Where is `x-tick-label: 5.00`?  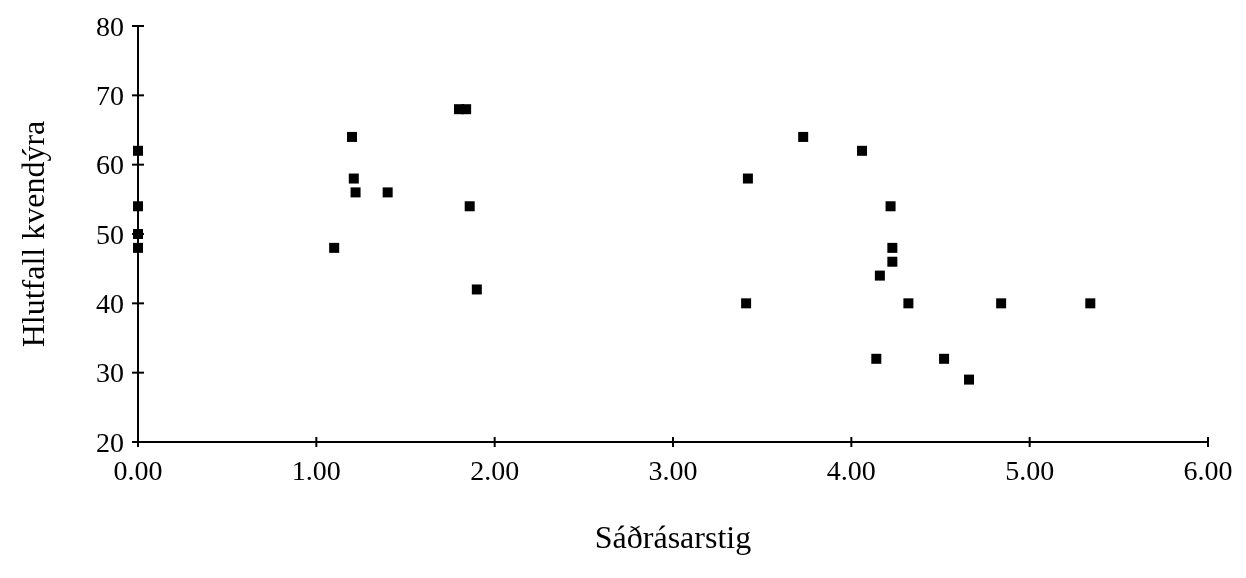 x-tick-label: 5.00 is located at coordinates (1030, 470).